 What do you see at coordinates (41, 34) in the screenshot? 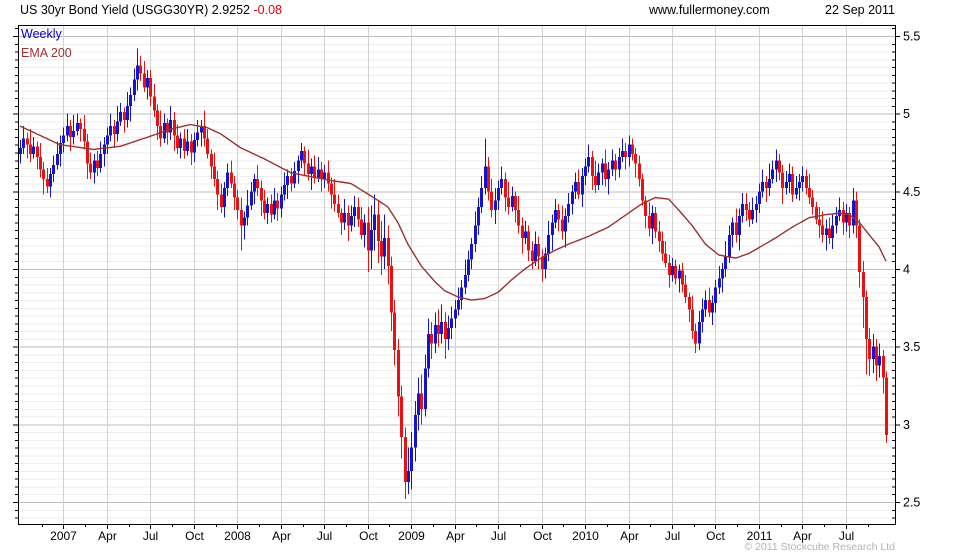
I see `legend-timeframe: Weekly` at bounding box center [41, 34].